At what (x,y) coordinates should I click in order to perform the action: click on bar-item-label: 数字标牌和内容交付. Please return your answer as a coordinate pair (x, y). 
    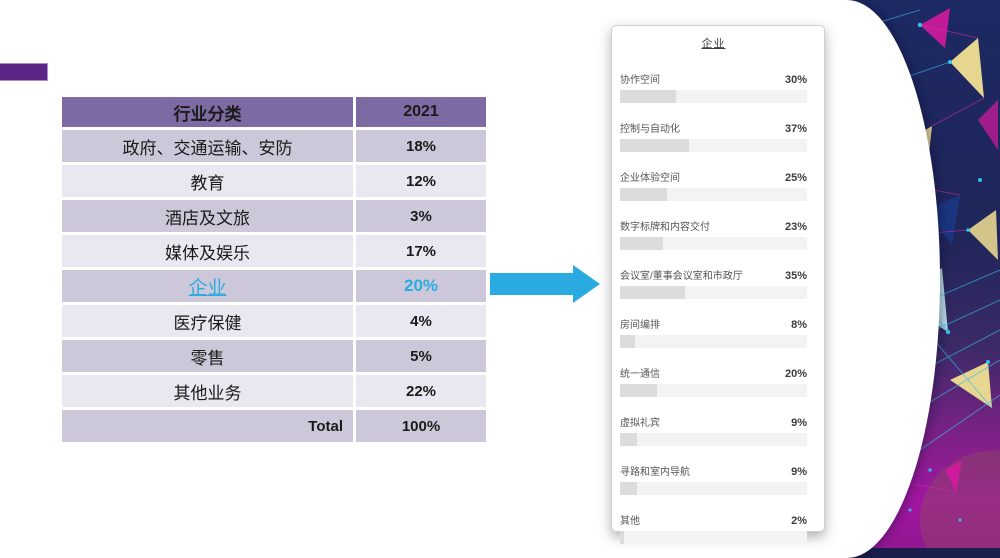
    Looking at the image, I should click on (665, 227).